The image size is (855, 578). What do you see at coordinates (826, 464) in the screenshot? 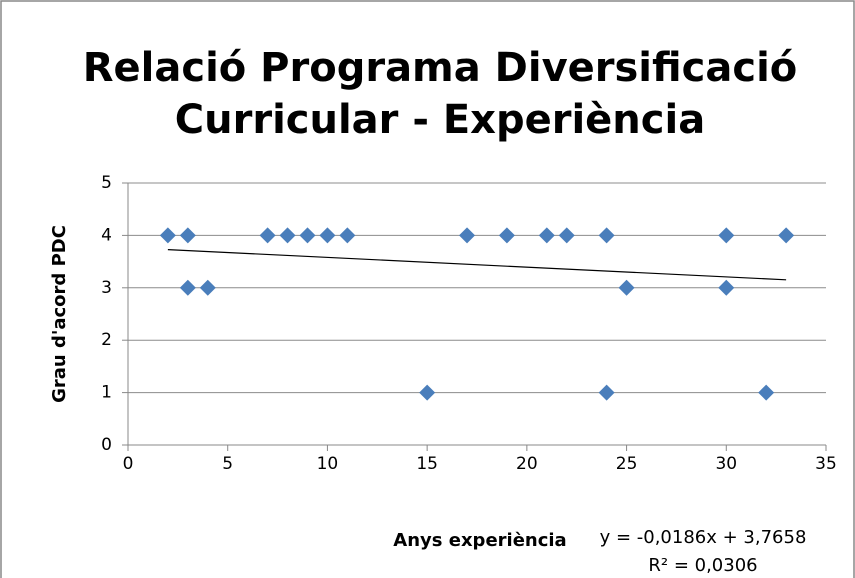
I see `x-tick-label: 35` at bounding box center [826, 464].